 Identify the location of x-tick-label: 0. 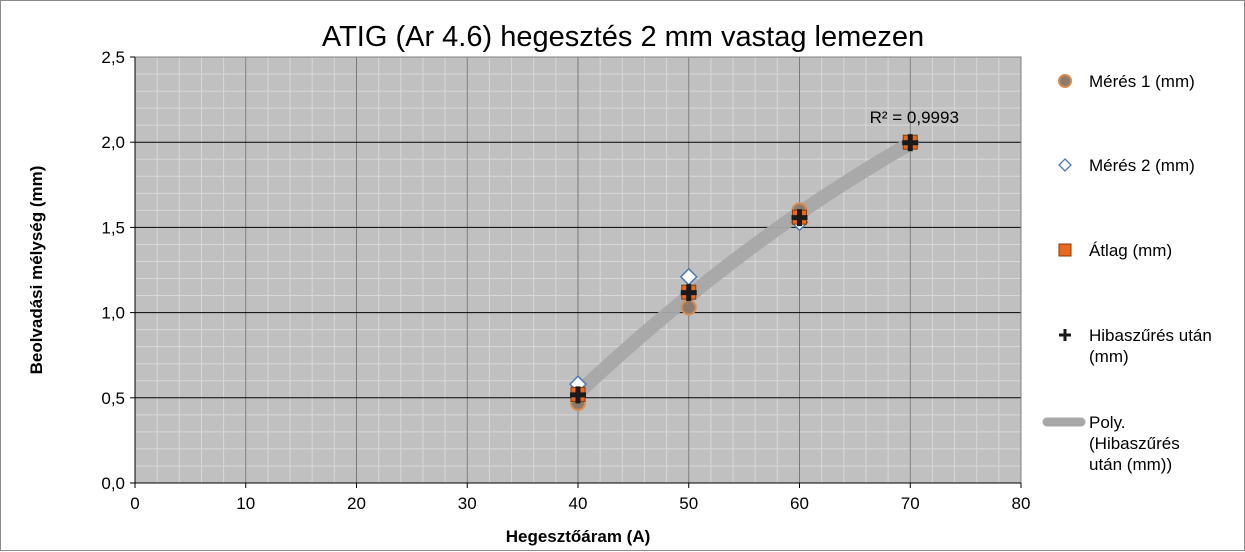
(134, 503).